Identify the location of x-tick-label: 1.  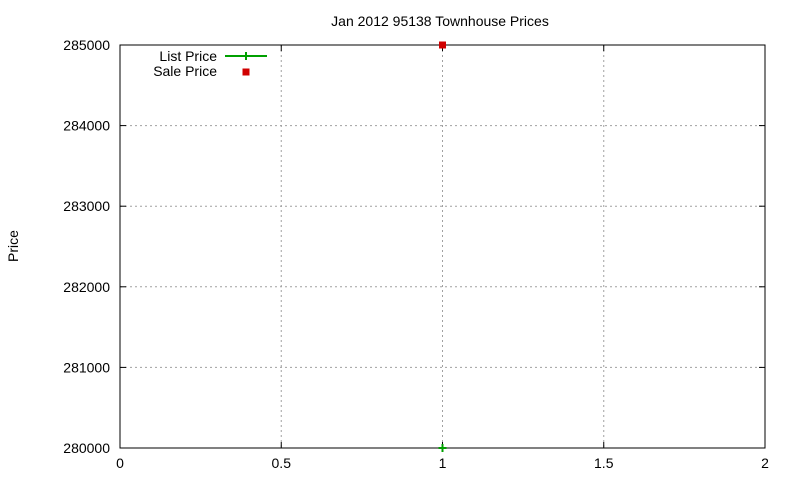
(443, 463).